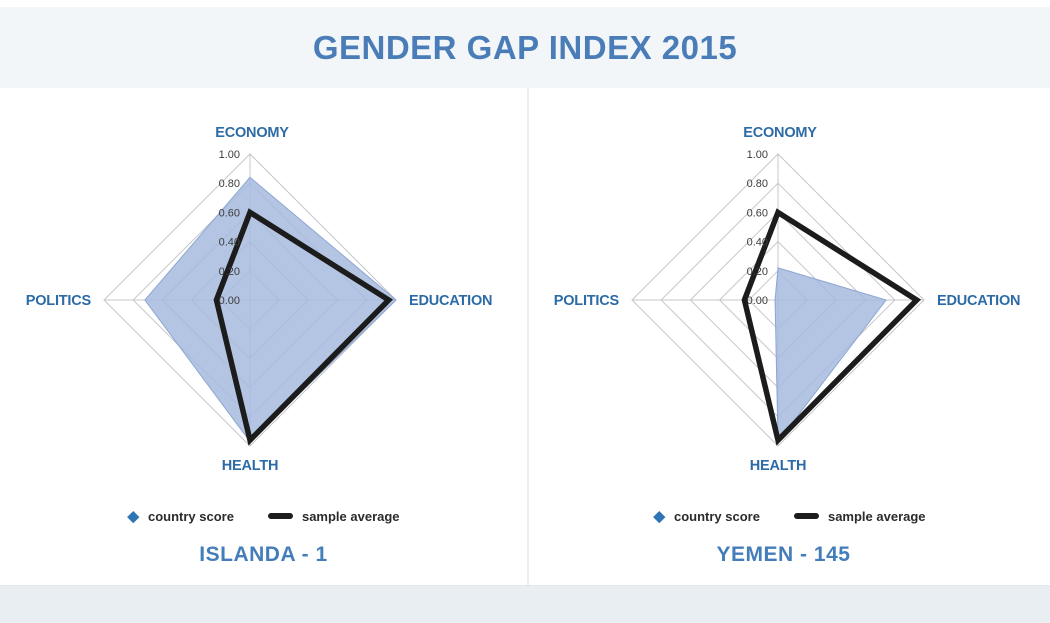 This screenshot has height=623, width=1050. Describe the element at coordinates (525, 3) in the screenshot. I see `top-strip` at that location.